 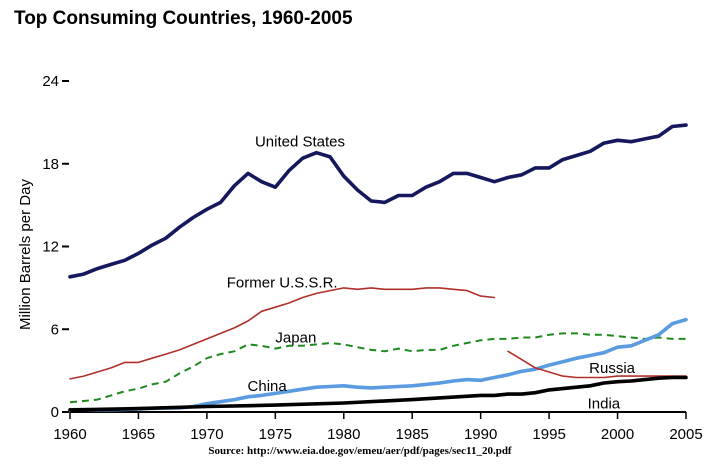 I want to click on y-tick-label: 24, so click(x=50, y=81).